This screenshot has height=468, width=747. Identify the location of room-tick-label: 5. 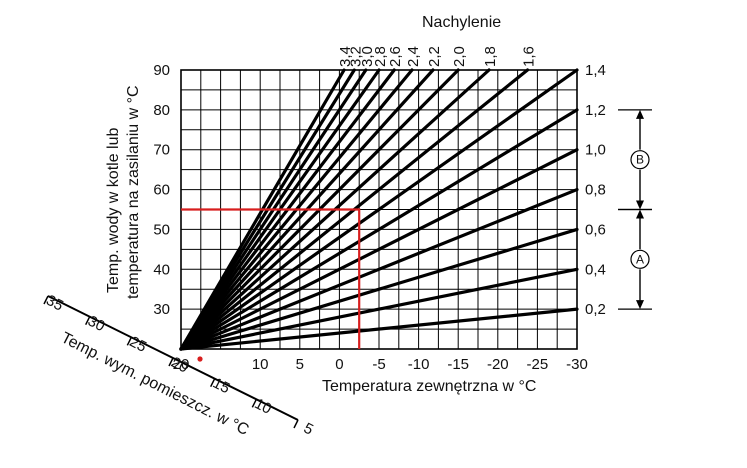
(308, 429).